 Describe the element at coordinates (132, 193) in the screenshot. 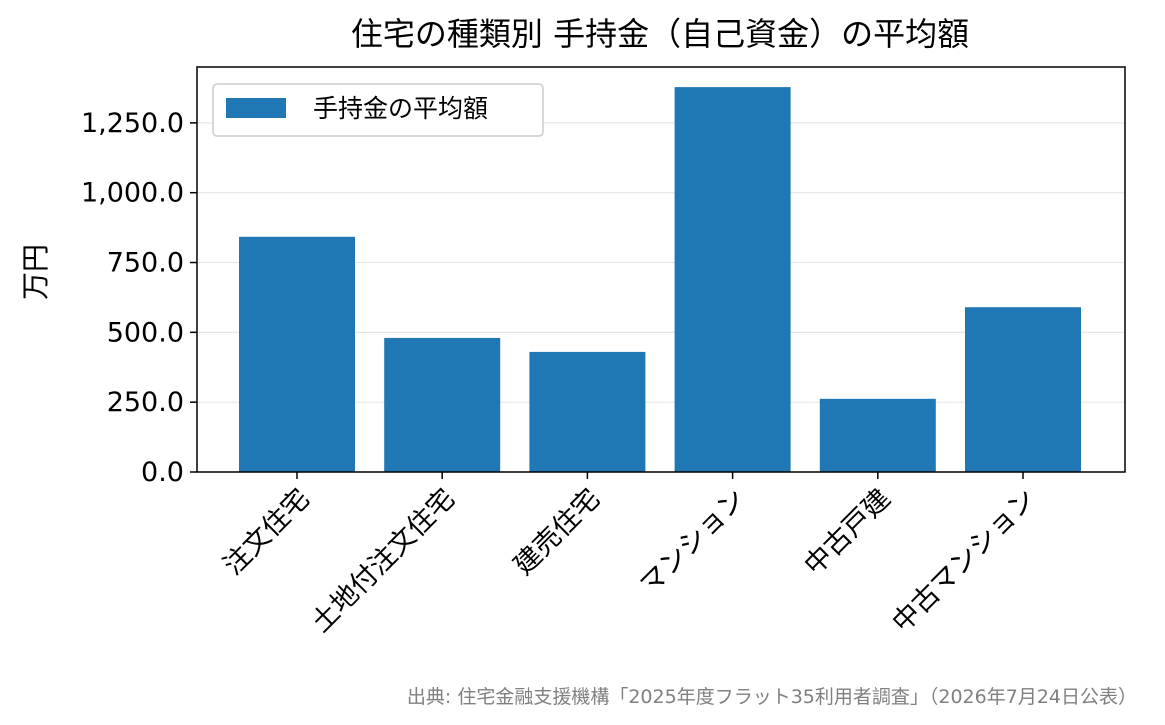

I see `y-tick-label: 1,000.0` at that location.